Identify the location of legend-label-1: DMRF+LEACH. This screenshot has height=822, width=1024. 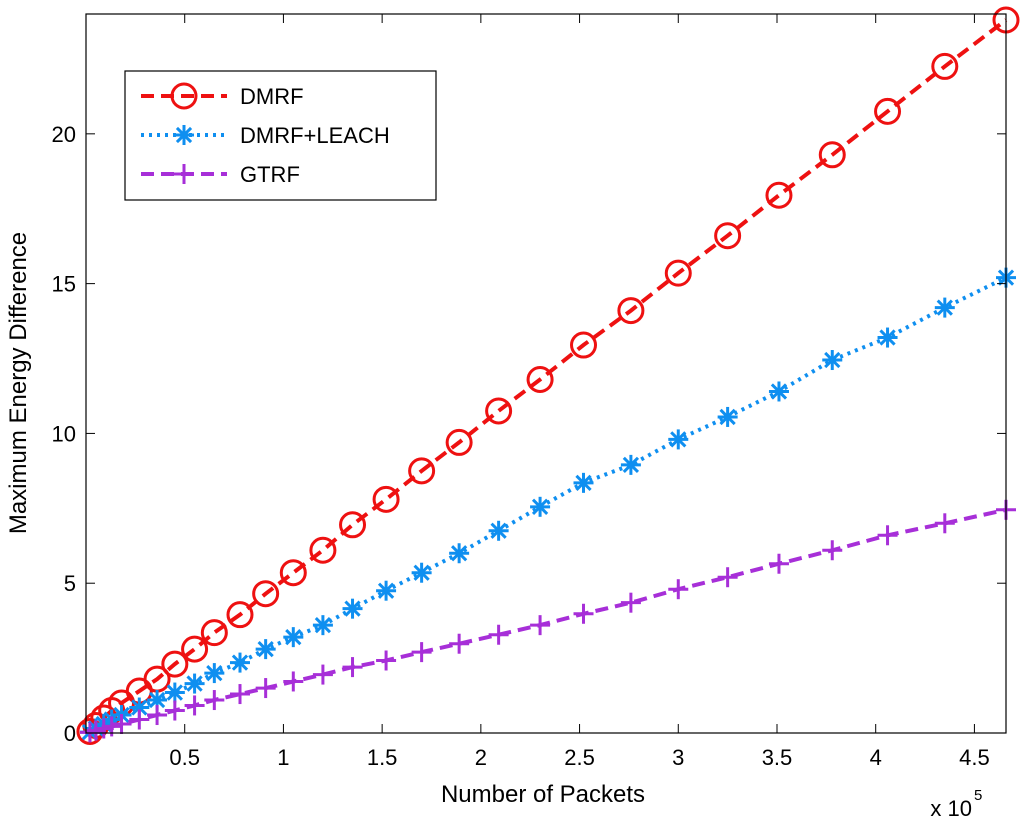
(315, 135).